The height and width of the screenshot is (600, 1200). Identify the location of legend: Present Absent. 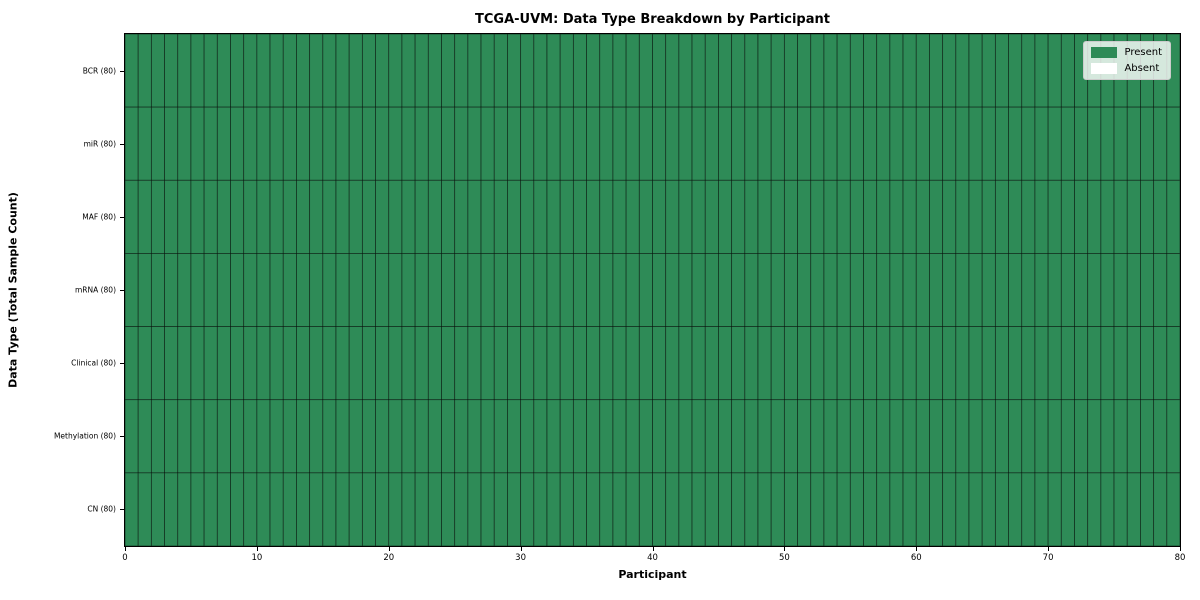
(1127, 60).